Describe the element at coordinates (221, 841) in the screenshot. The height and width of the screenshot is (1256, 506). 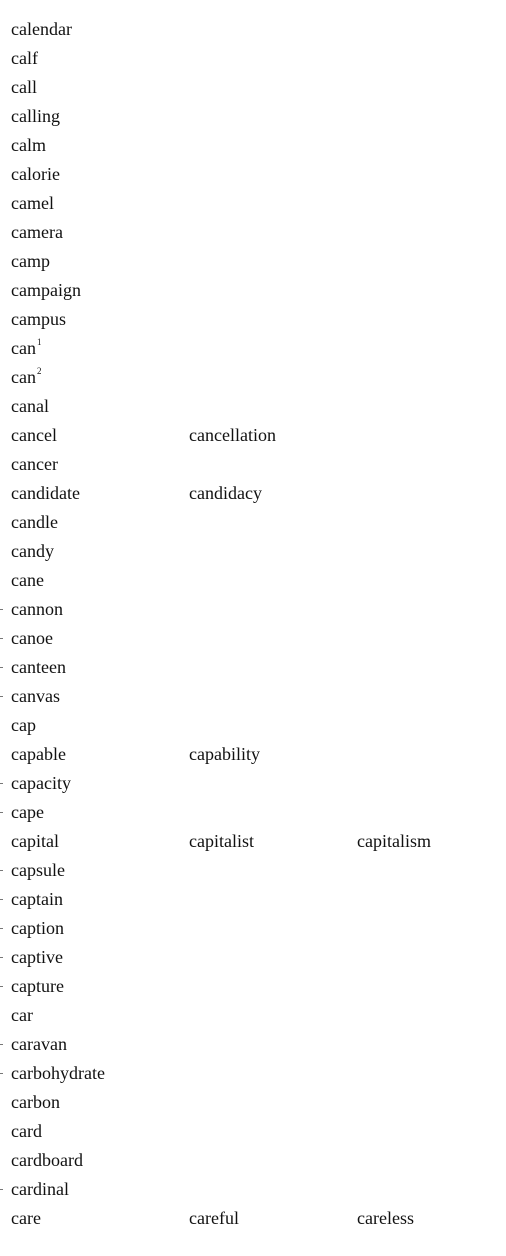
I see `related-word: capitalist` at that location.